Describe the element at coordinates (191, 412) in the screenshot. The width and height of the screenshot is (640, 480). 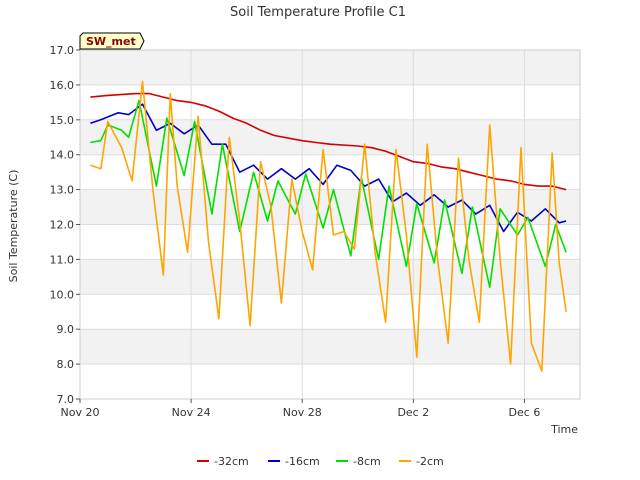
I see `x-tick-label: Nov 24` at that location.